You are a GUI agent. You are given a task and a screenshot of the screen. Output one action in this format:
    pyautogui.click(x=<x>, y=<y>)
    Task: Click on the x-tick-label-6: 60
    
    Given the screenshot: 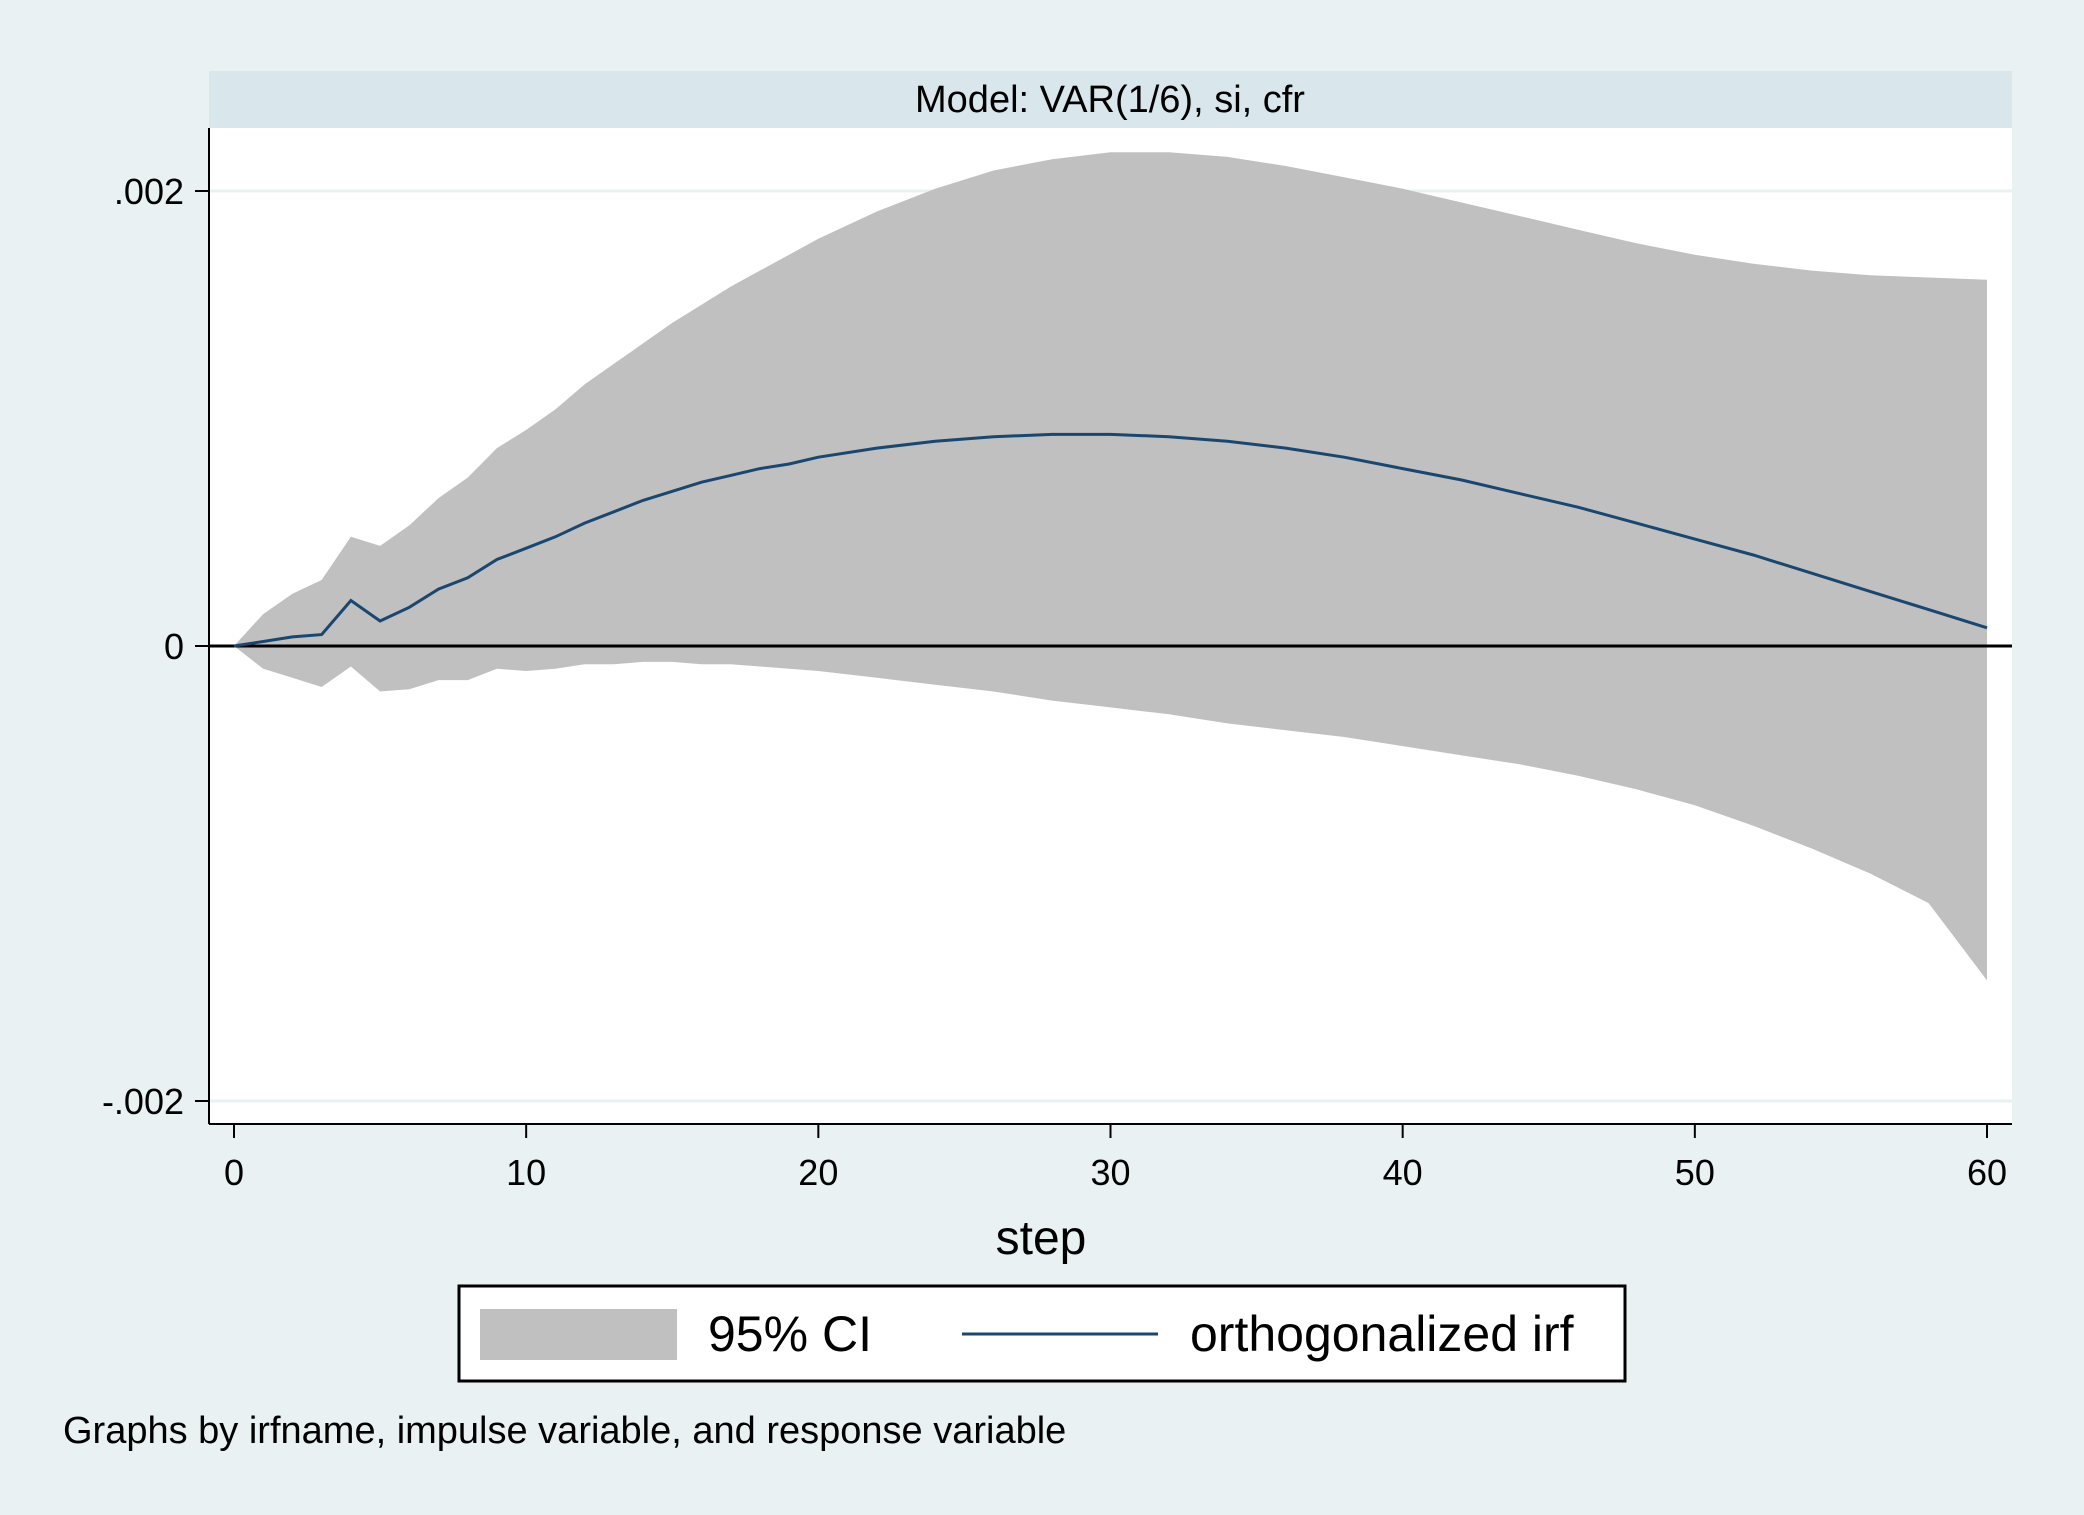 What is the action you would take?
    pyautogui.click(x=1987, y=1172)
    